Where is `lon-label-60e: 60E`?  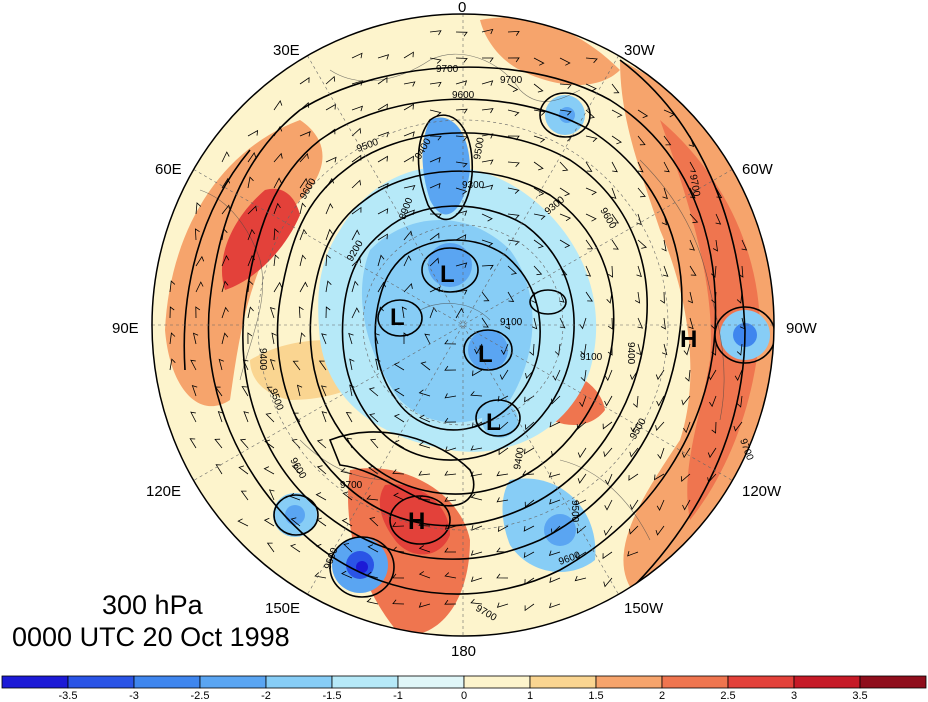 lon-label-60e: 60E is located at coordinates (168, 169).